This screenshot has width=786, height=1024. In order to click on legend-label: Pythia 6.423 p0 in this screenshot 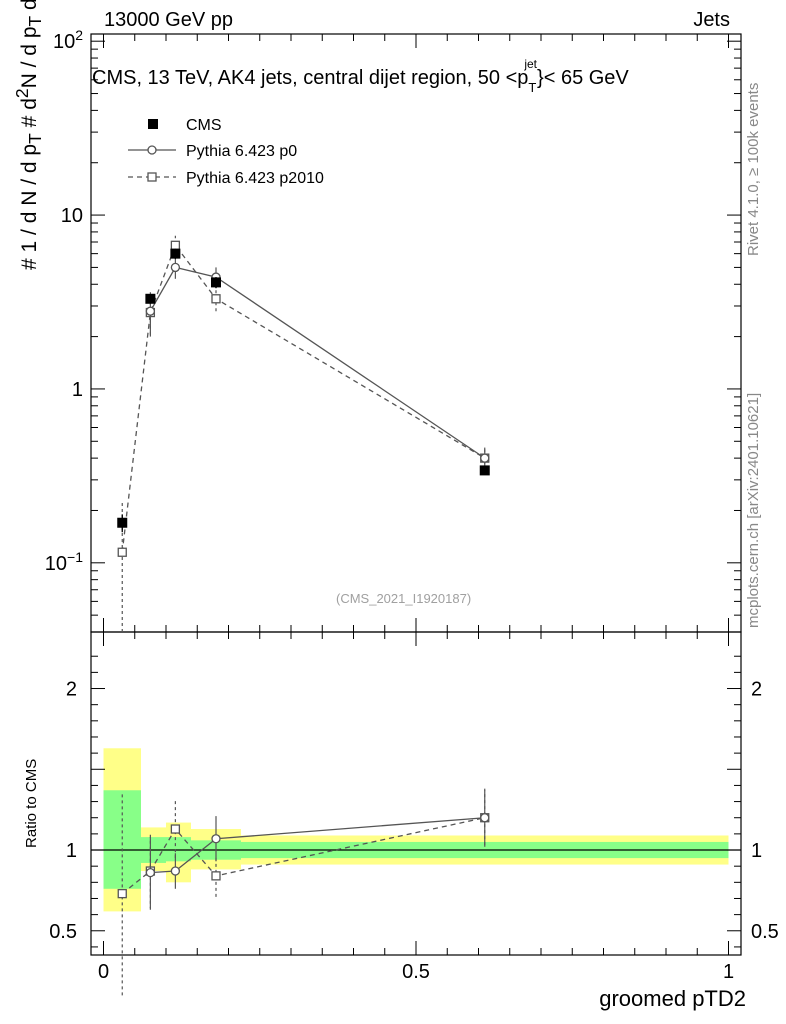, I will do `click(241, 151)`.